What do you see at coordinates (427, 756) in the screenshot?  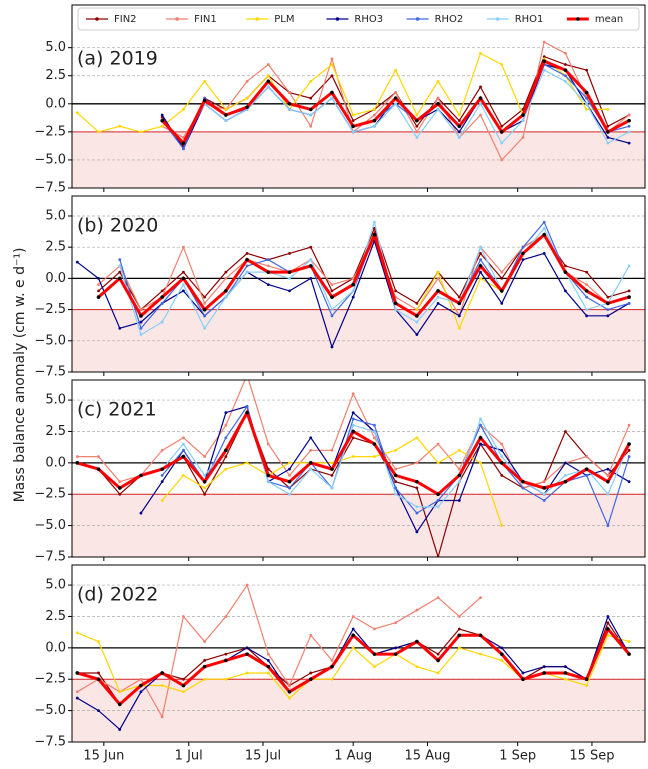 I see `x-tick-label: 15 Aug` at bounding box center [427, 756].